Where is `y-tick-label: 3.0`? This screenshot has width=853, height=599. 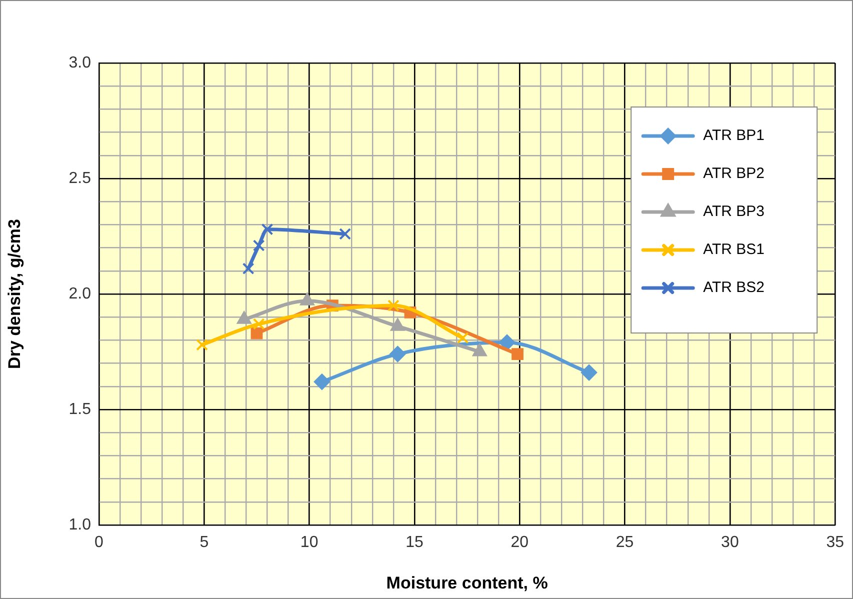
y-tick-label: 3.0 is located at coordinates (80, 63).